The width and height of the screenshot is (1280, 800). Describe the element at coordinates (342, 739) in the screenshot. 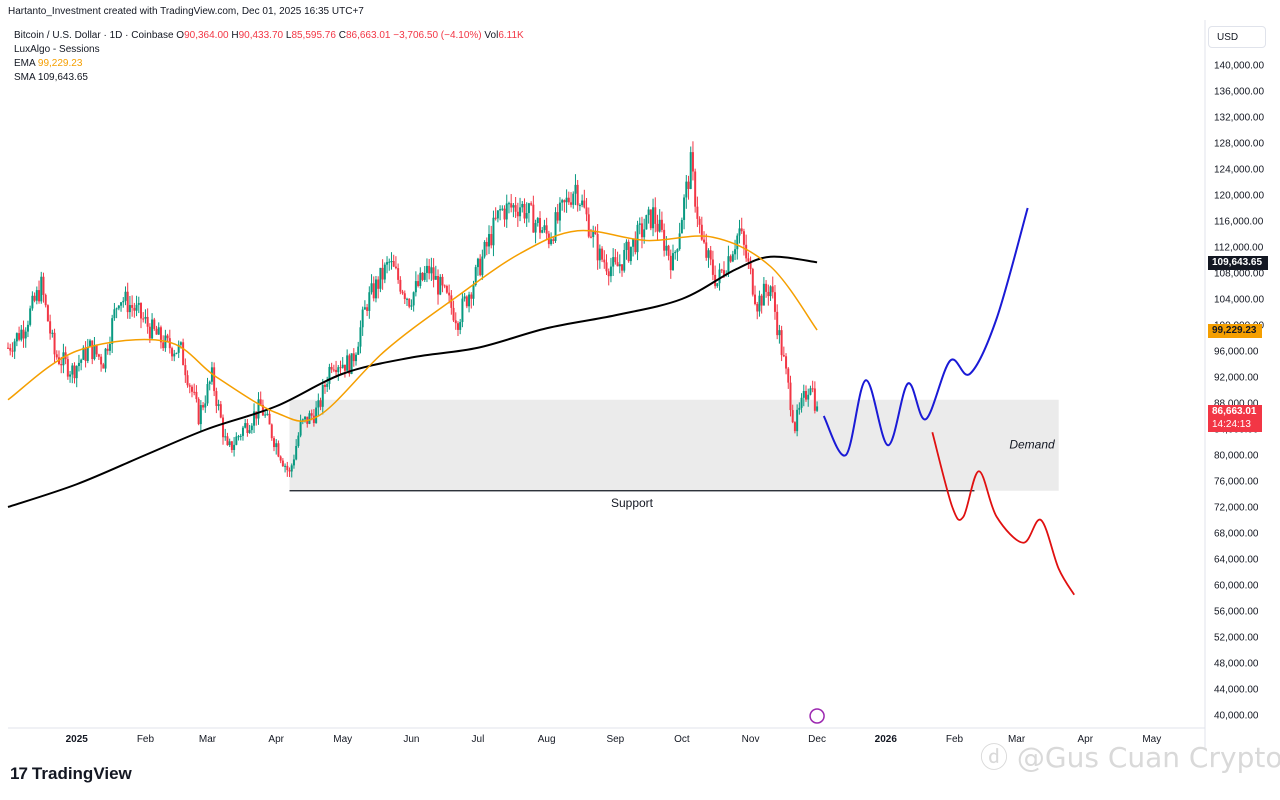

I see `x-tick-label: May` at that location.